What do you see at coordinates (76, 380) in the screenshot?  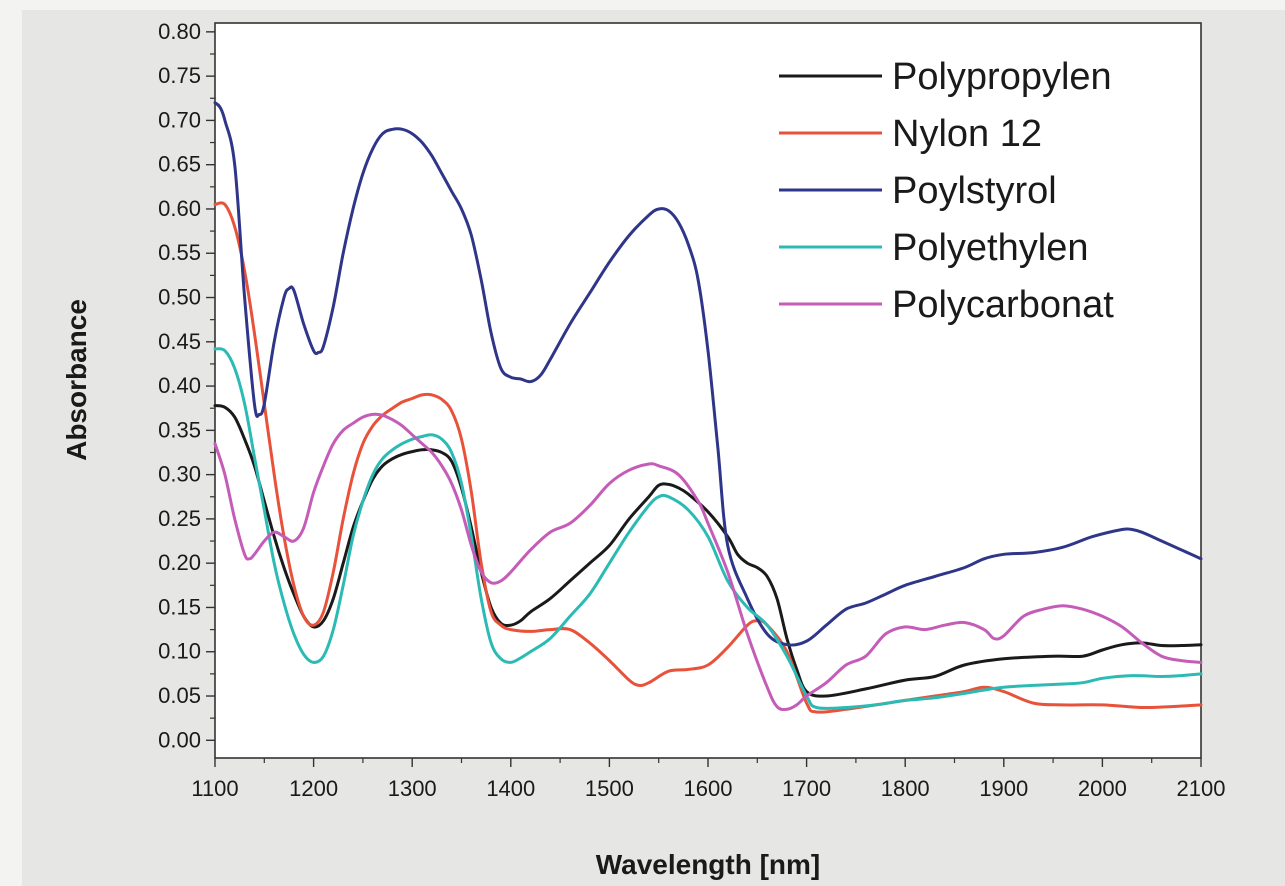 I see `y-axis-title: Absorbance` at bounding box center [76, 380].